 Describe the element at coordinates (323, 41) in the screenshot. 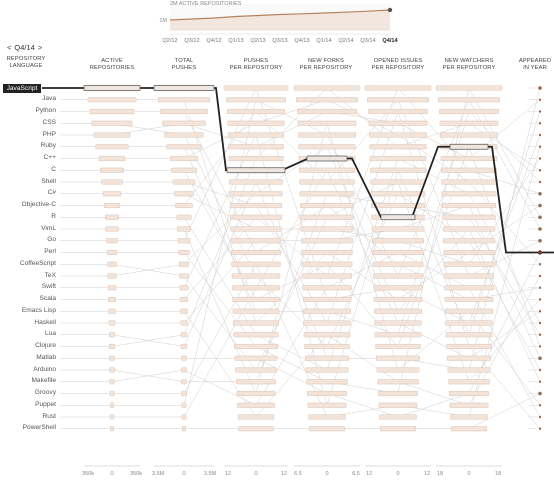

I see `timeline-quarter-label: Q1/14` at that location.